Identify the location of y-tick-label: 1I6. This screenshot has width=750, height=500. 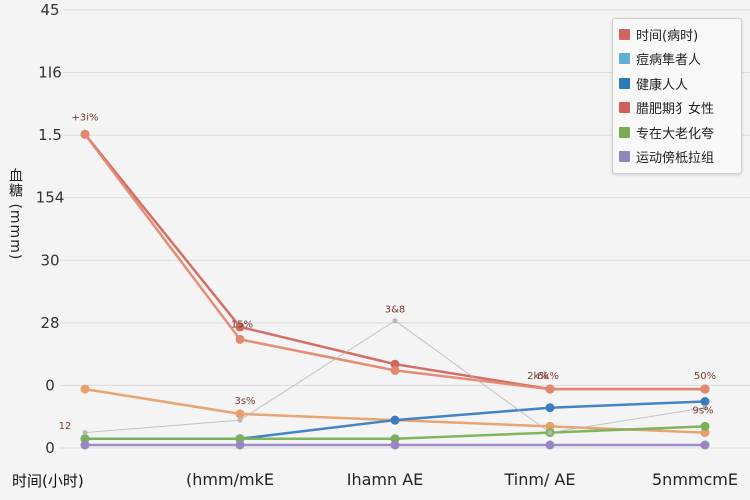
(50, 73).